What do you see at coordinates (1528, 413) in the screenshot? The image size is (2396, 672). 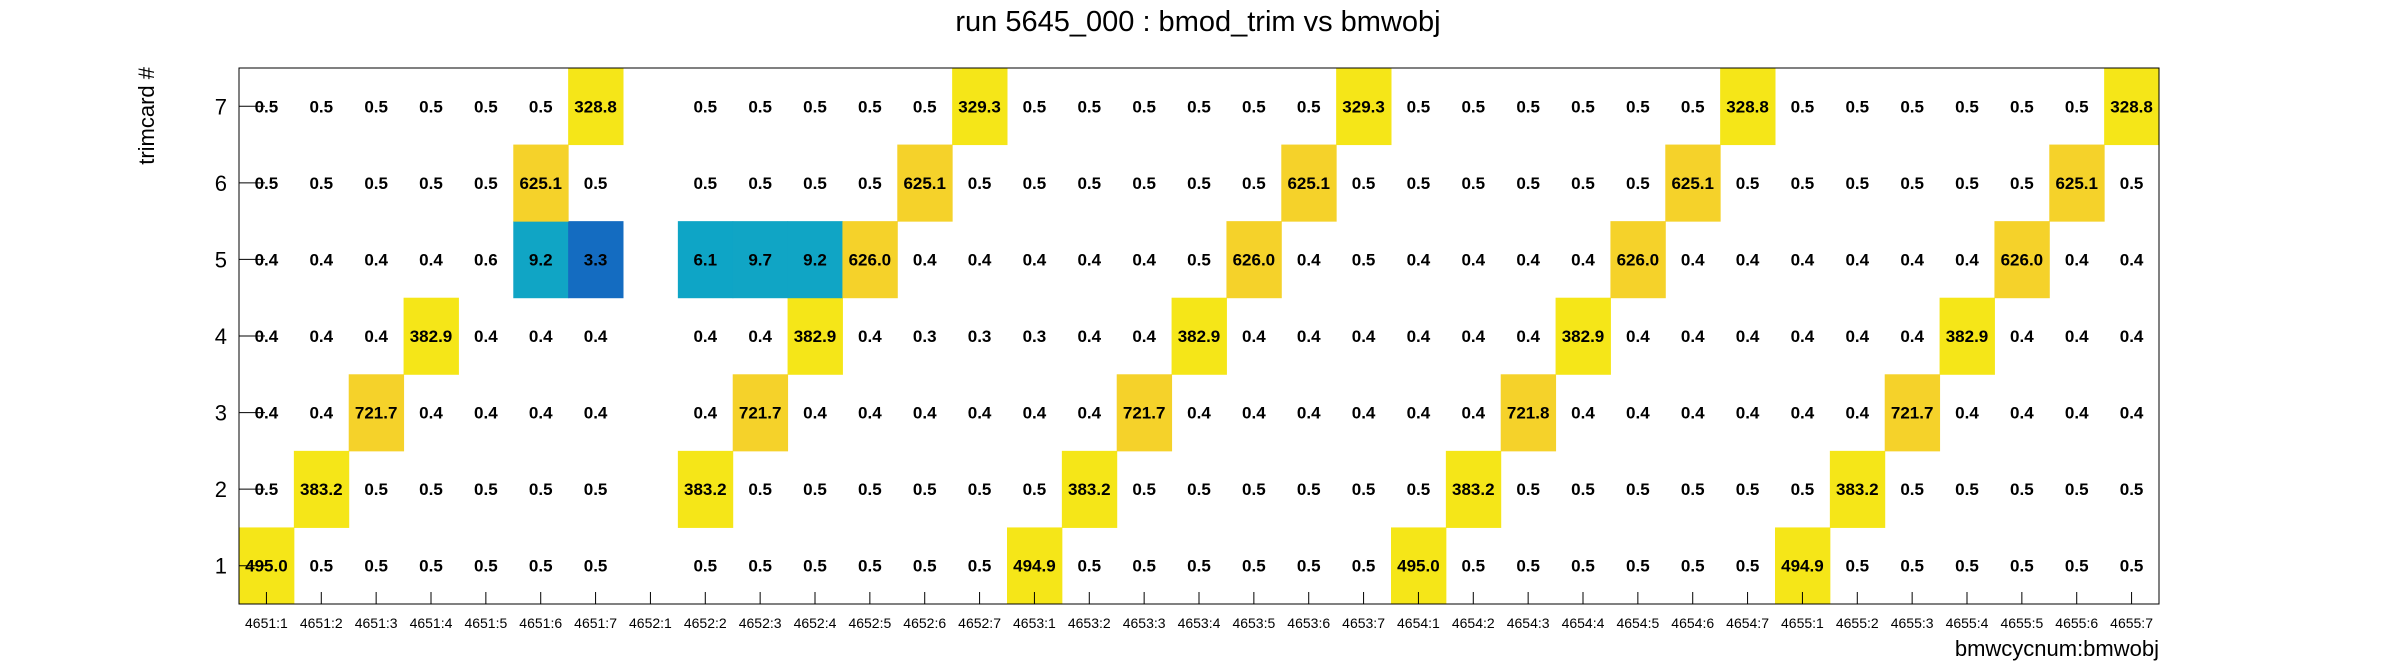 I see `cell-value-label: 721.8` at bounding box center [1528, 413].